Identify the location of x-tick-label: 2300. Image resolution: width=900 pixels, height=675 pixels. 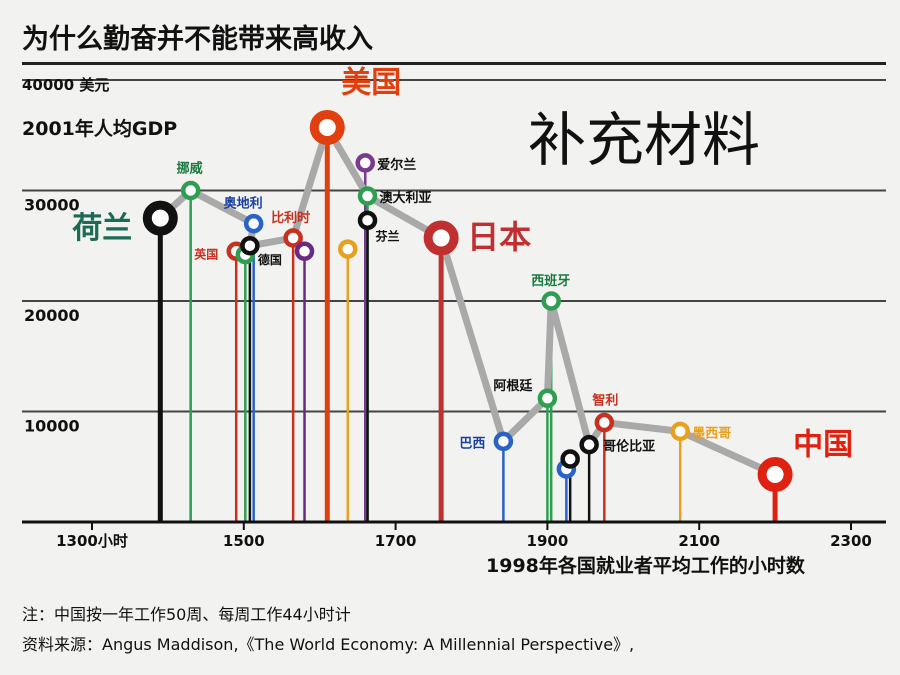
(851, 541).